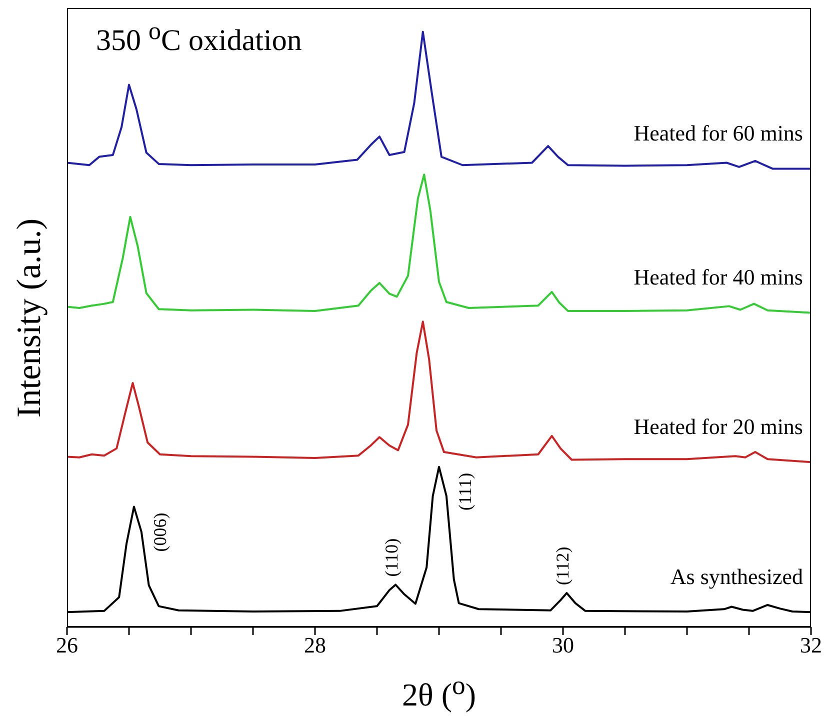 The height and width of the screenshot is (719, 833). I want to click on series-label: Heated for 60 mins, so click(718, 133).